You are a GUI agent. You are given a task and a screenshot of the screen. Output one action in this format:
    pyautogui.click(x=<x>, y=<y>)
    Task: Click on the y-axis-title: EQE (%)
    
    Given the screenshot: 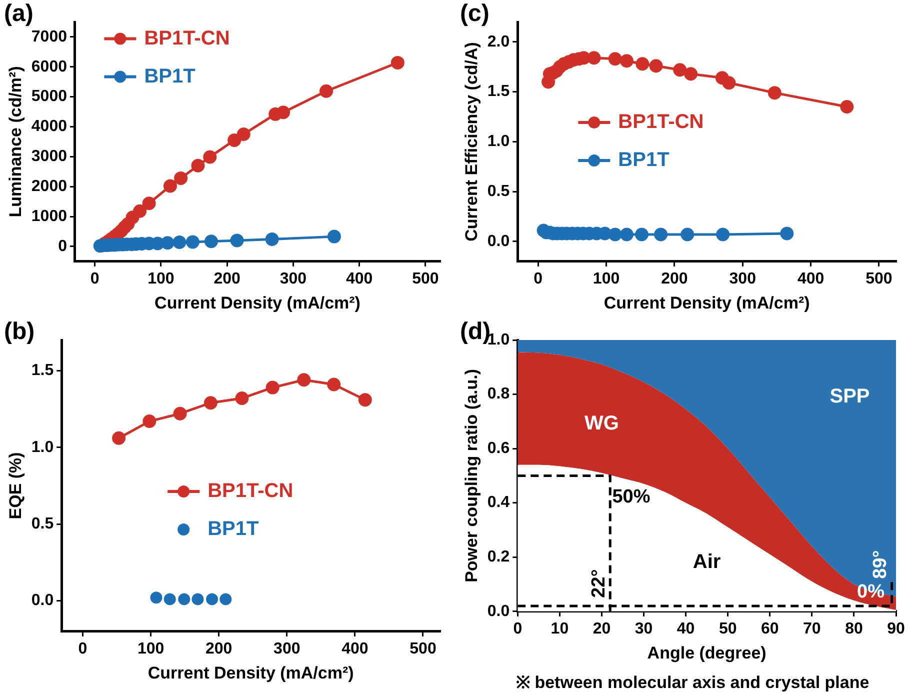 What is the action you would take?
    pyautogui.click(x=15, y=486)
    